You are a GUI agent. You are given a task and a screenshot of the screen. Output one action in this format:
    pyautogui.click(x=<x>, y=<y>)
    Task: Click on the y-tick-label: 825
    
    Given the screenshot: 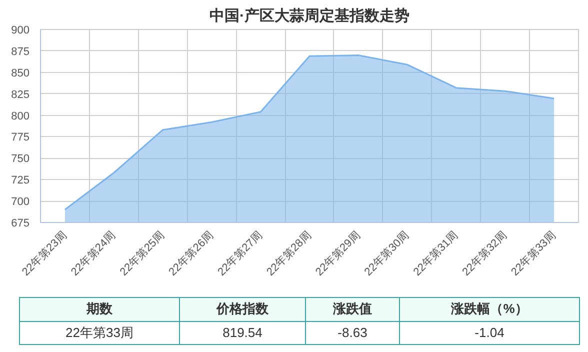 What is the action you would take?
    pyautogui.click(x=20, y=94)
    